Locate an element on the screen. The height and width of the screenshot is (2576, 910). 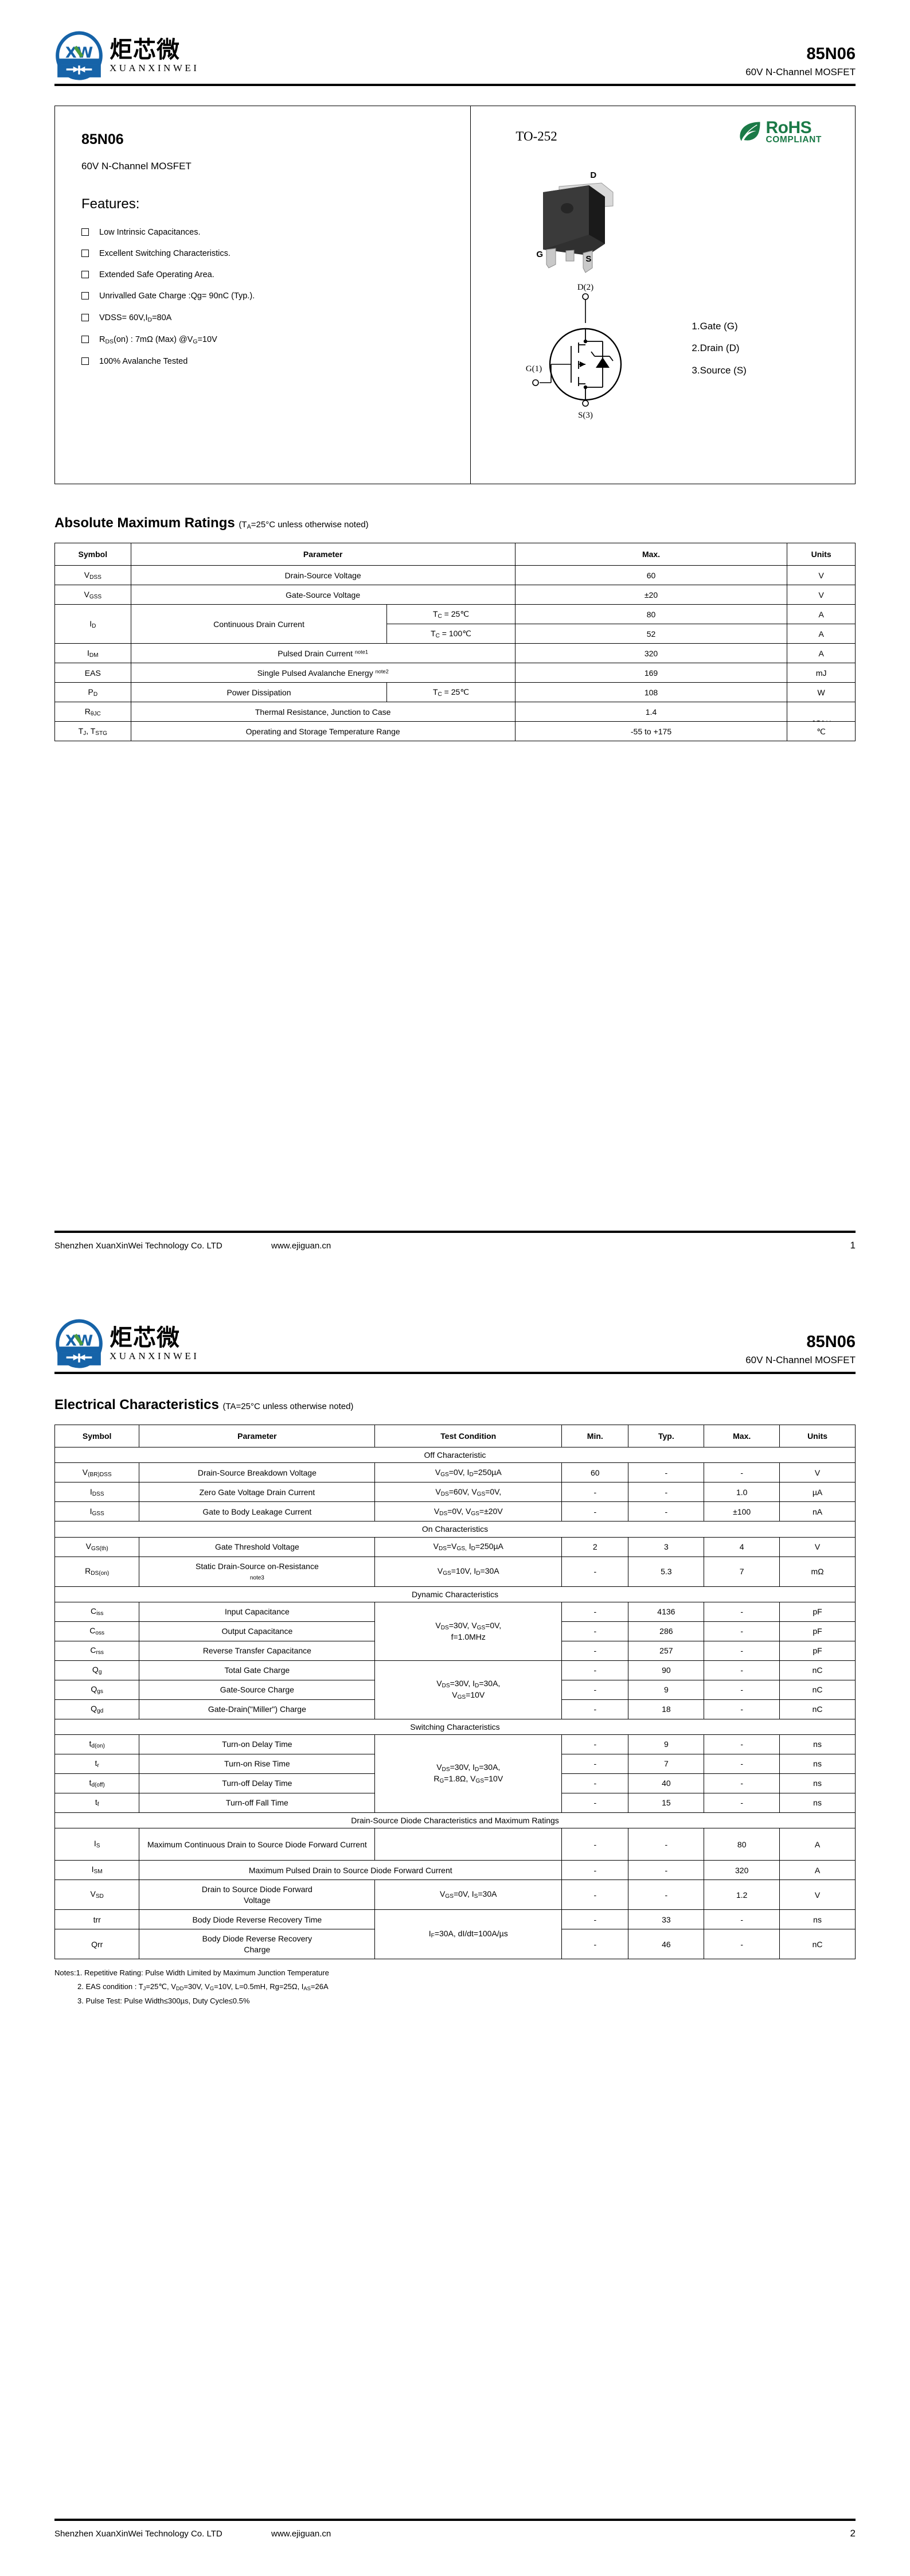
column-header-test-condition: Test Condition is located at coordinates (468, 1436).